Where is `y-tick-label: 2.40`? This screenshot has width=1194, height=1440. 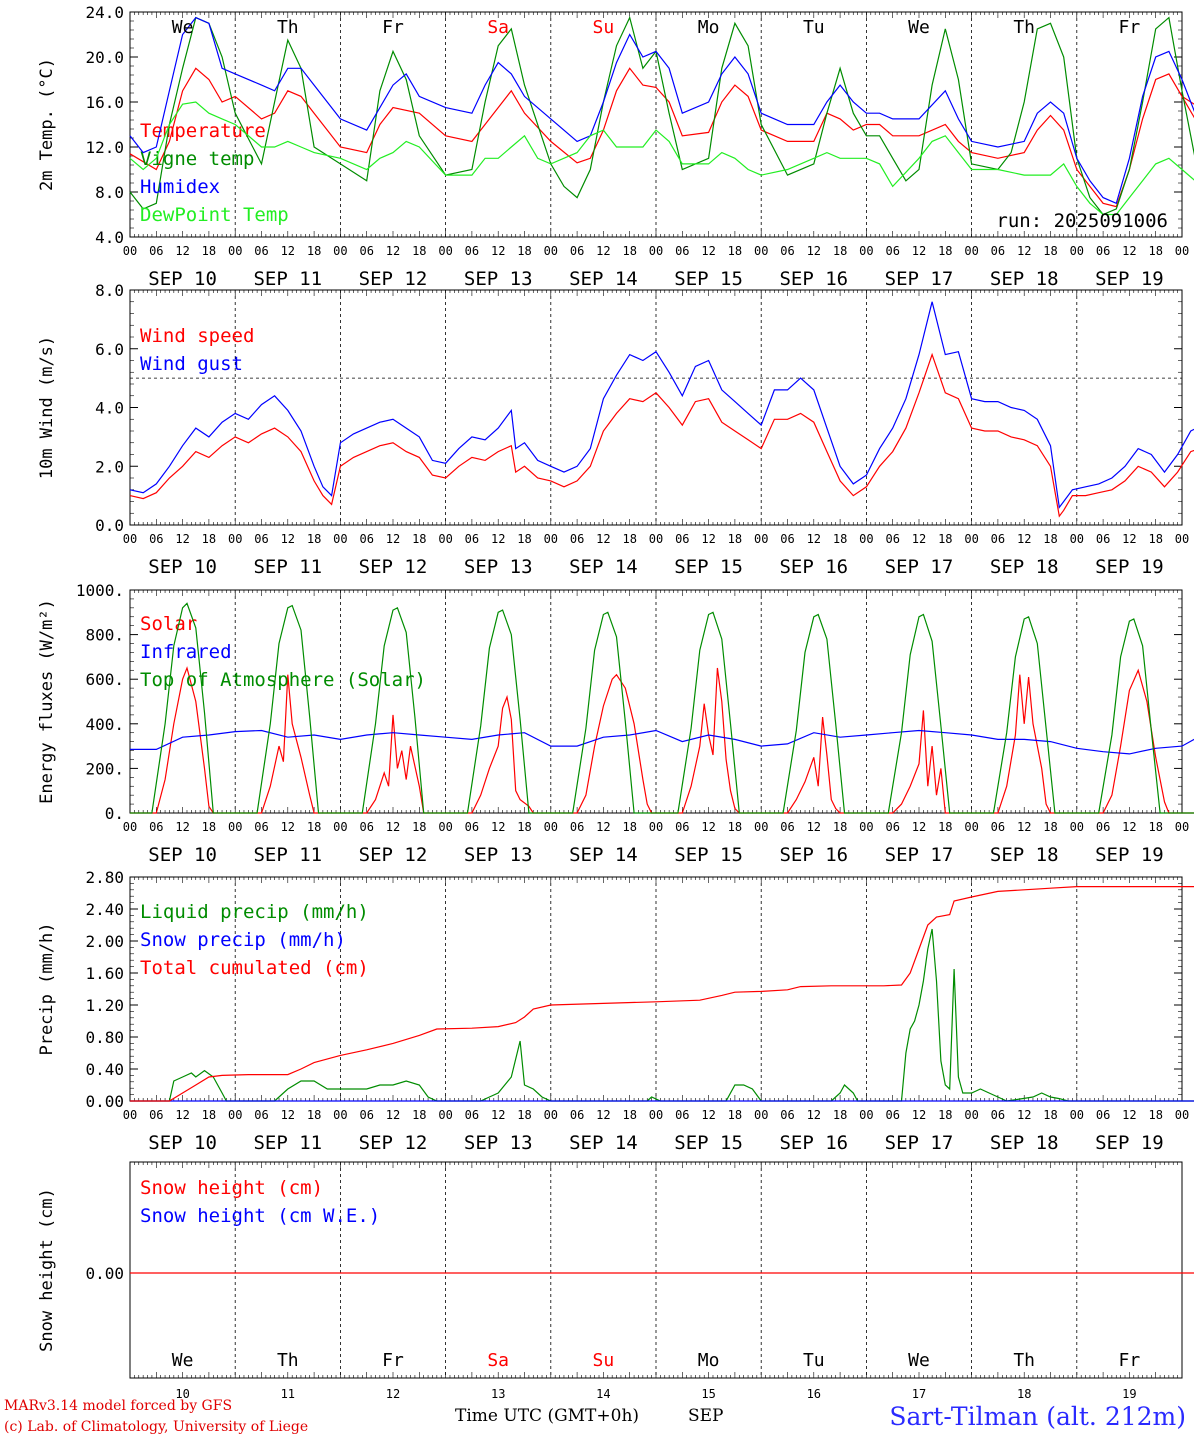 y-tick-label: 2.40 is located at coordinates (104, 909).